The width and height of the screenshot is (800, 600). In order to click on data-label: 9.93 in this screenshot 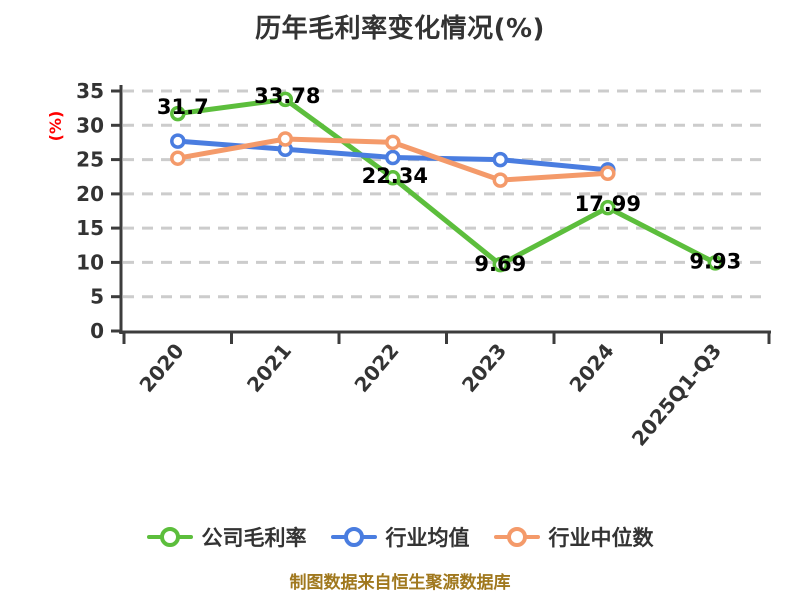, I will do `click(715, 261)`.